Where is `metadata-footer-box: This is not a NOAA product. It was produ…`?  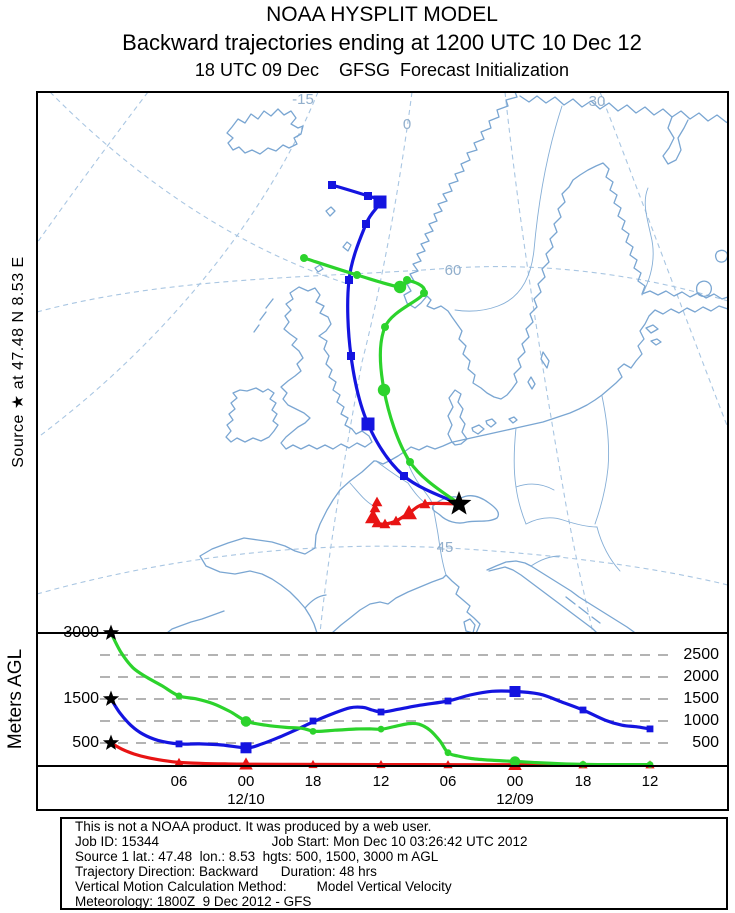 metadata-footer-box: This is not a NOAA product. It was produ… is located at coordinates (394, 863).